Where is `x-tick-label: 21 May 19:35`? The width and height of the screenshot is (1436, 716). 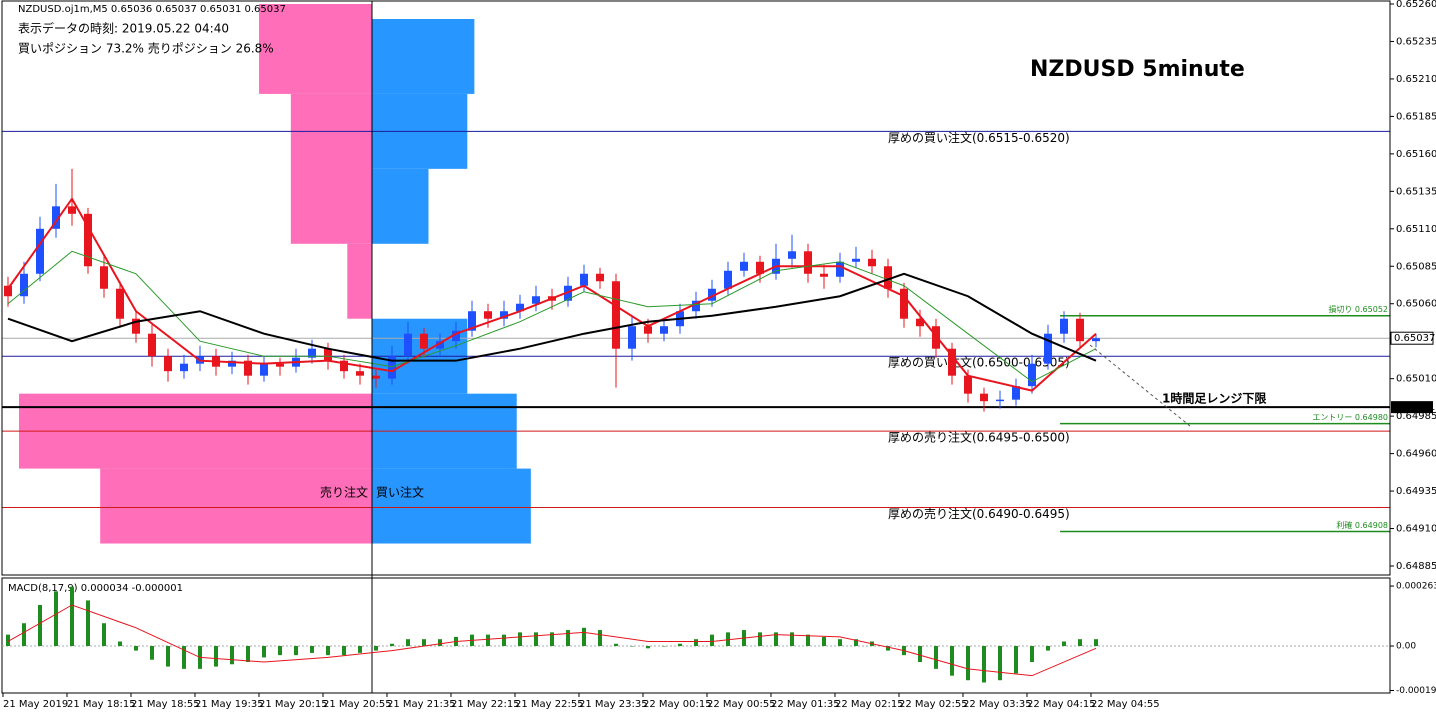 x-tick-label: 21 May 19:35 is located at coordinates (229, 704).